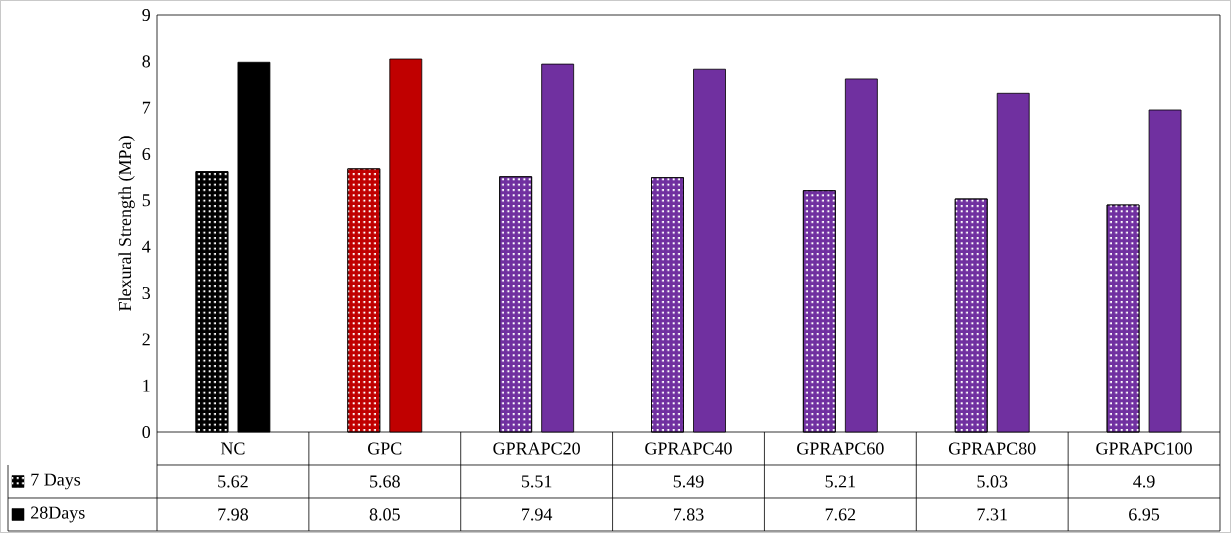  What do you see at coordinates (126, 223) in the screenshot?
I see `y-axis-title: Flexural Strength (MPa)` at bounding box center [126, 223].